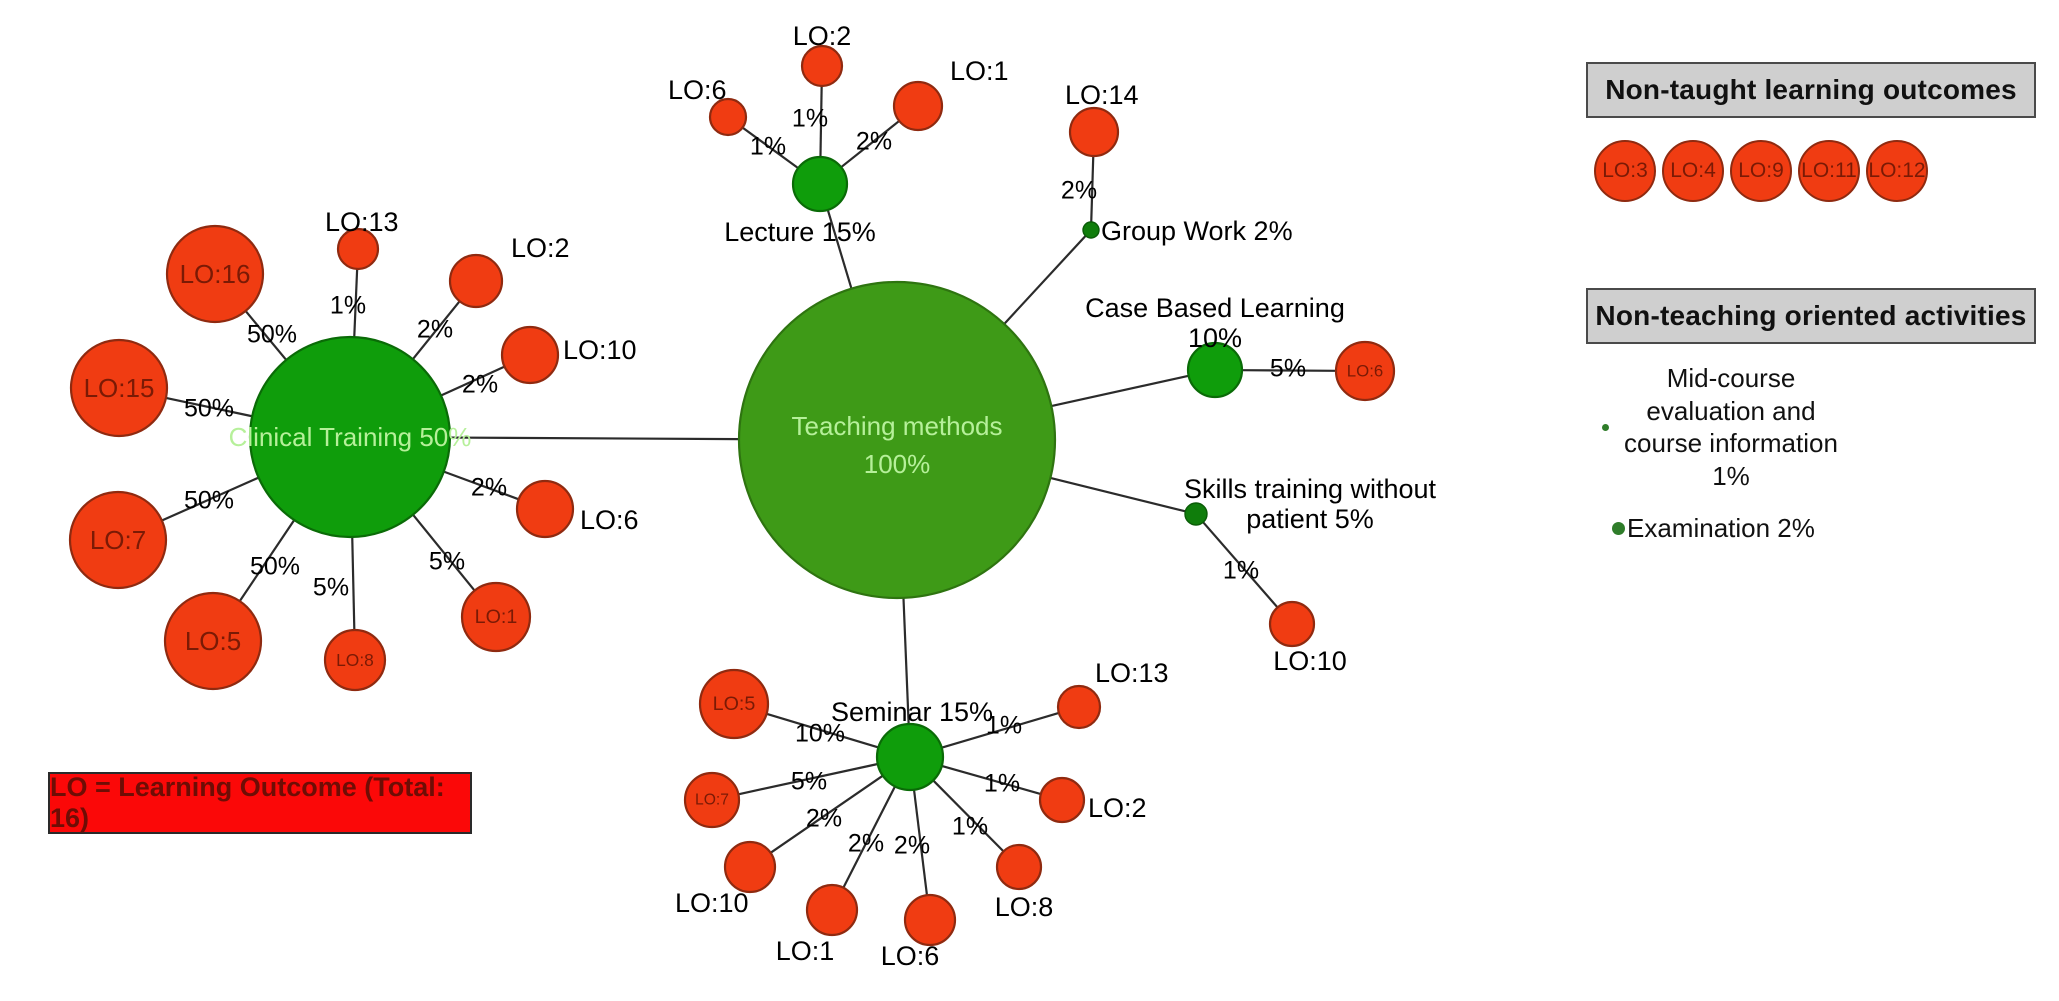 The image size is (2059, 1001). Describe the element at coordinates (820, 184) in the screenshot. I see `node-lecture` at that location.